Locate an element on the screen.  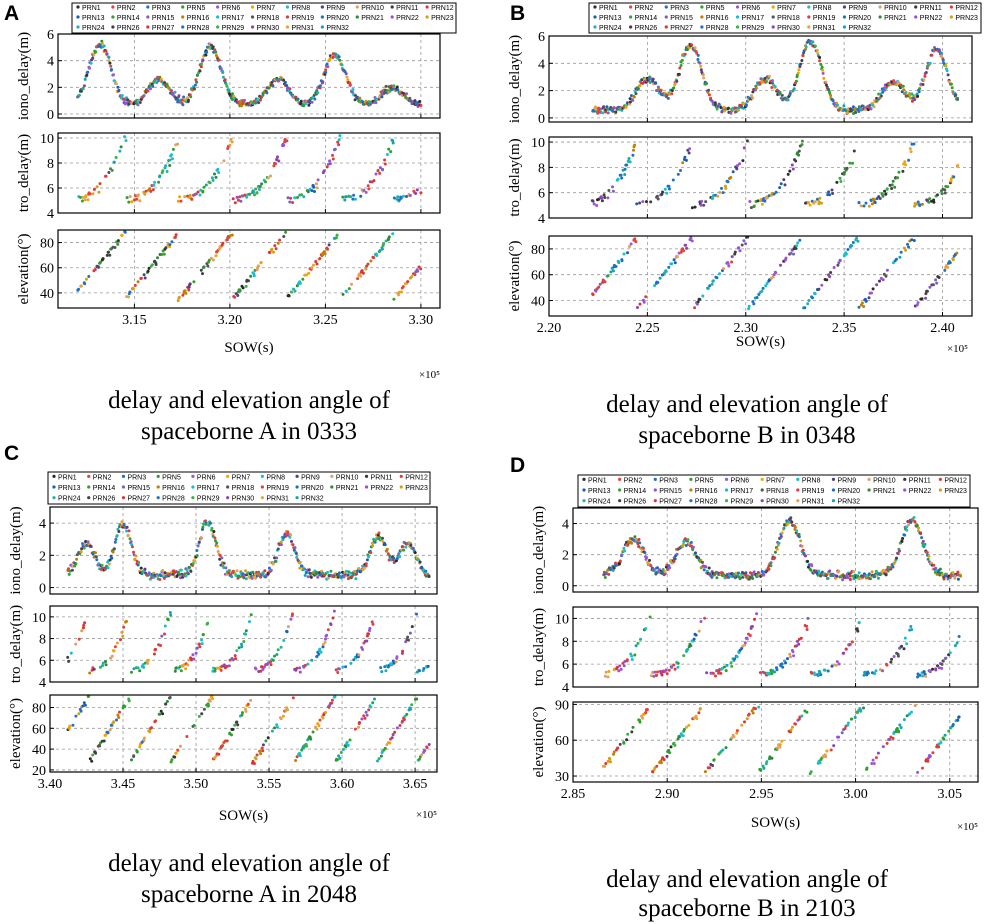
legend-entry: PRN5 is located at coordinates (196, 8).